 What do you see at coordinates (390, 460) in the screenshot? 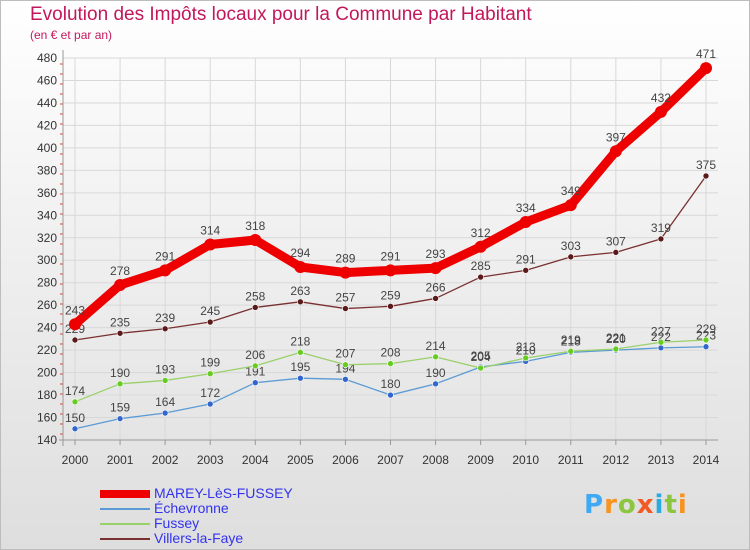
I see `x-tick-label: 2007` at bounding box center [390, 460].